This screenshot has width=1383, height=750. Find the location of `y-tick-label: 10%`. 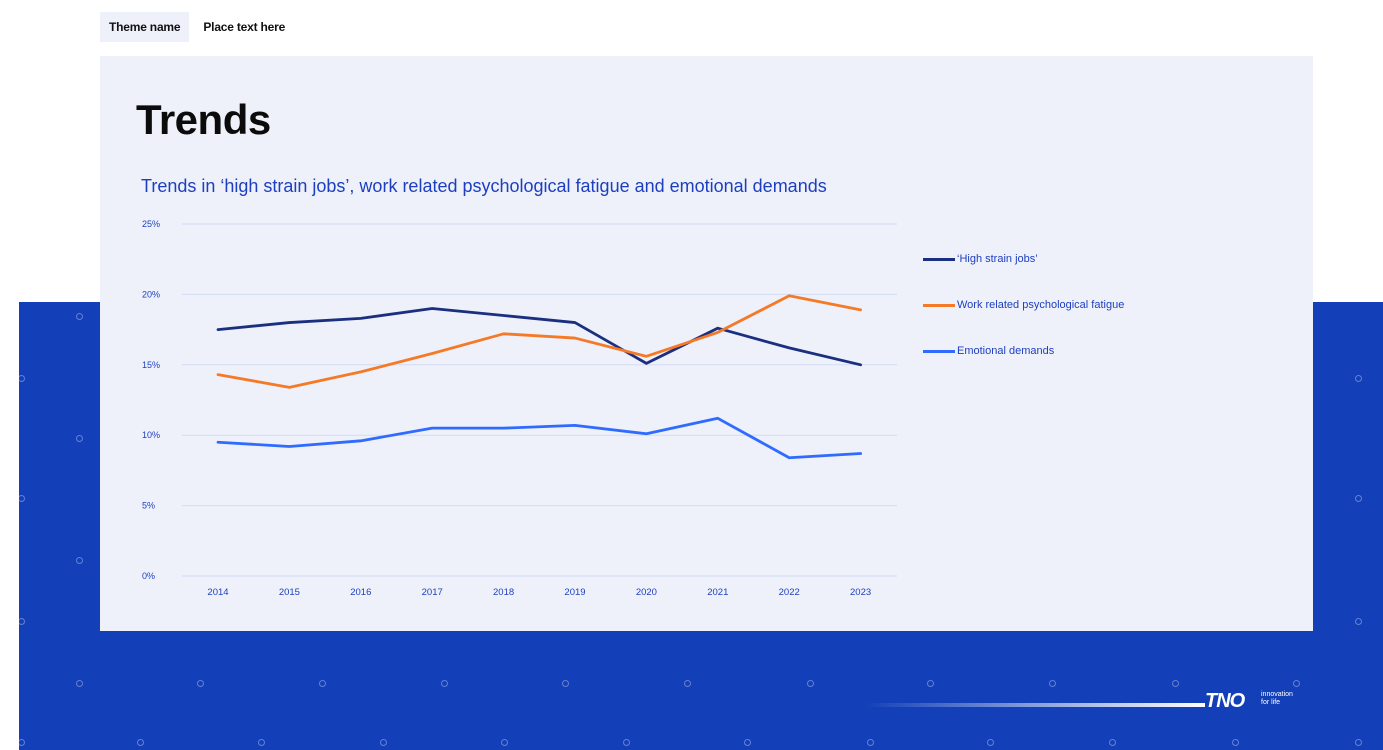

y-tick-label: 10% is located at coordinates (151, 435).